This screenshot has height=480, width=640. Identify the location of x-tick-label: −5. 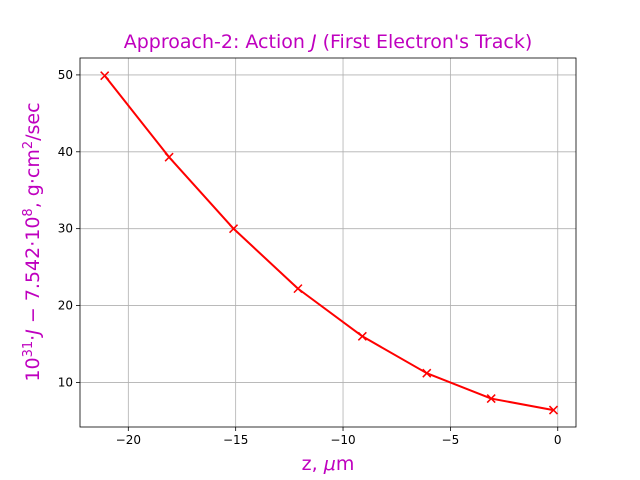
(451, 440).